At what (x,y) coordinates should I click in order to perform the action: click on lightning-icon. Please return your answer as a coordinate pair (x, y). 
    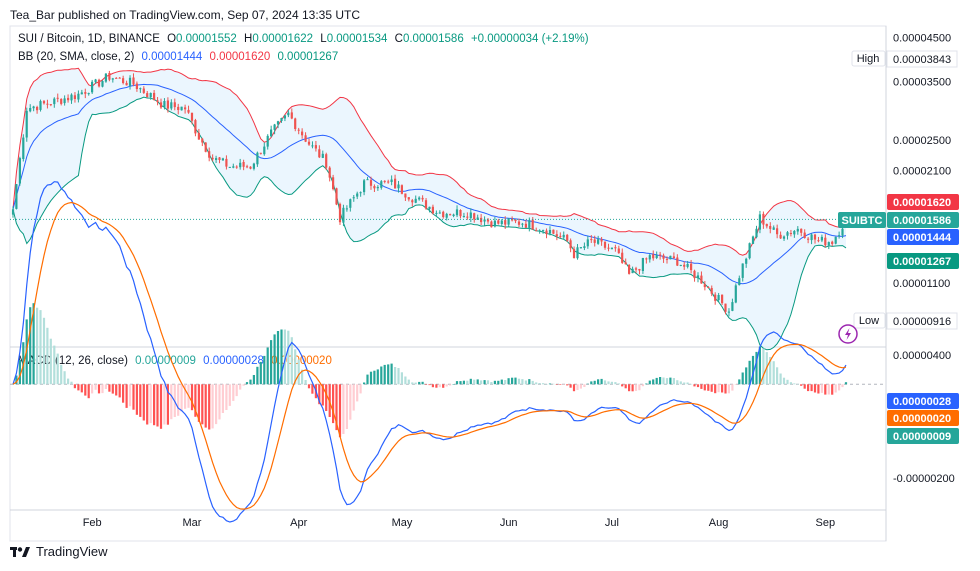
    Looking at the image, I should click on (848, 334).